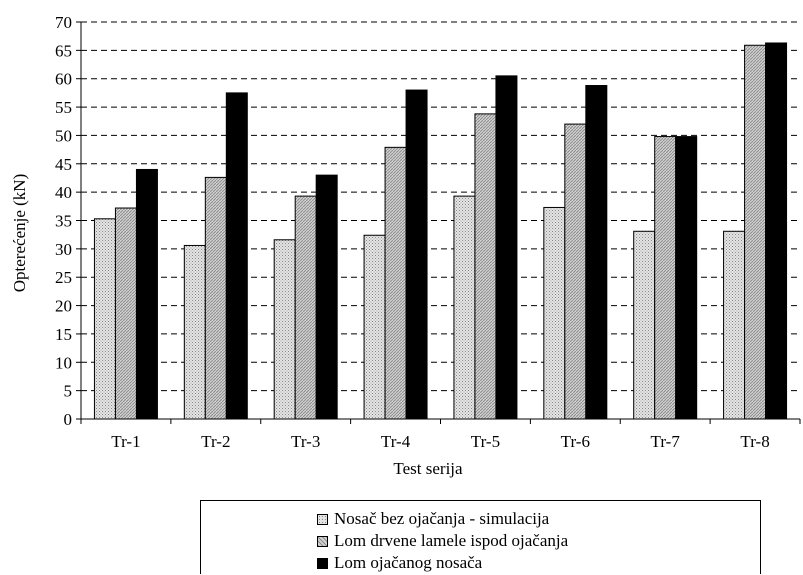 This screenshot has height=575, width=803. I want to click on legend-swatch-dots, so click(322, 519).